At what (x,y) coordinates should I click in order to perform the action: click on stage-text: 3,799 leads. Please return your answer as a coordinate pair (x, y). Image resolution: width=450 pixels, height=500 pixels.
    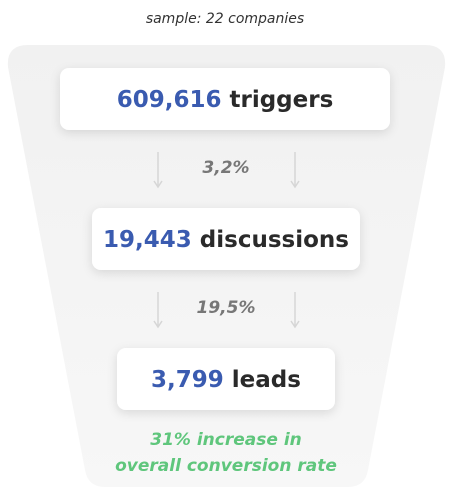
    Looking at the image, I should click on (226, 380).